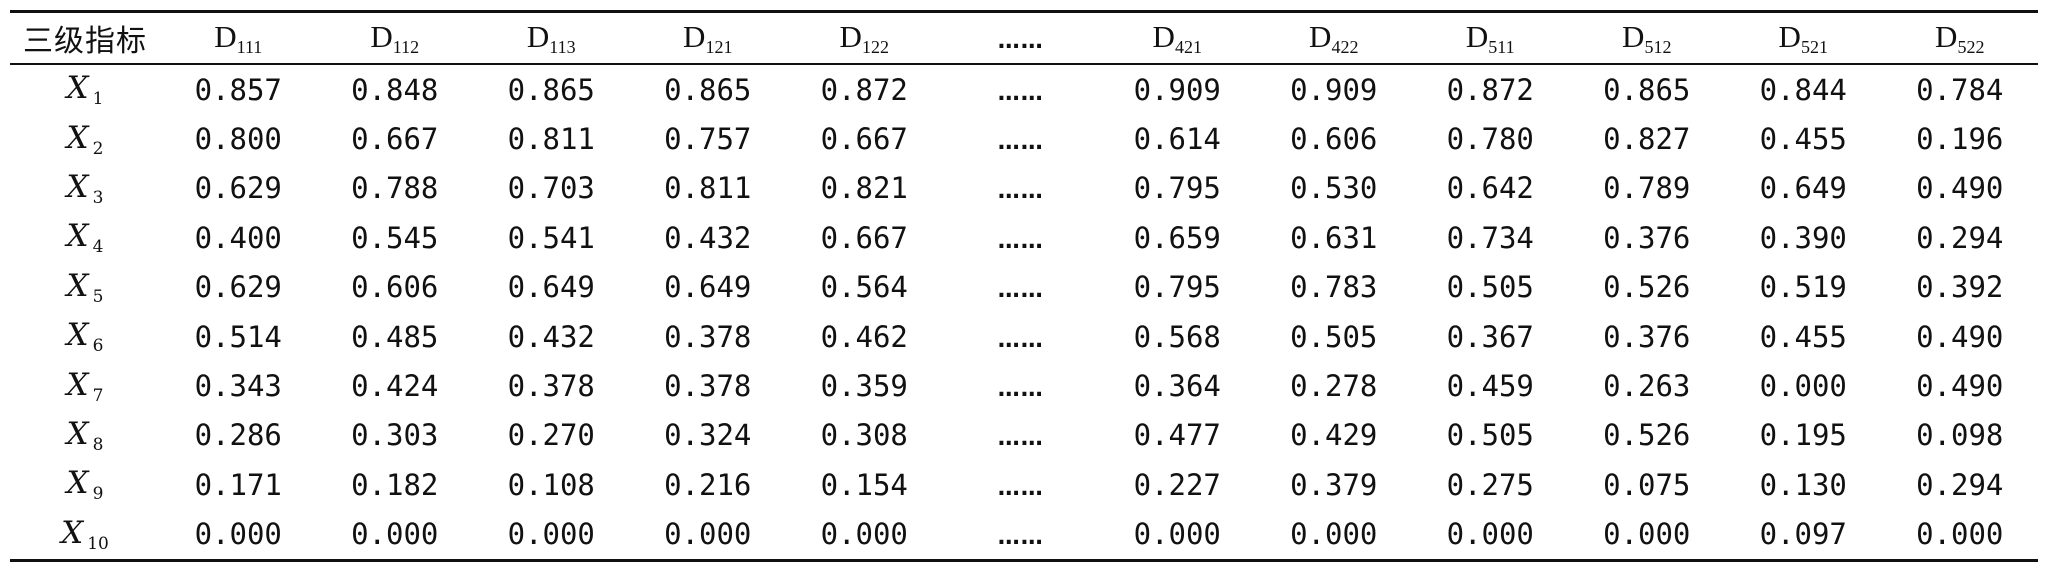 Image resolution: width=2048 pixels, height=562 pixels. I want to click on table-cell: 0.195, so click(1803, 435).